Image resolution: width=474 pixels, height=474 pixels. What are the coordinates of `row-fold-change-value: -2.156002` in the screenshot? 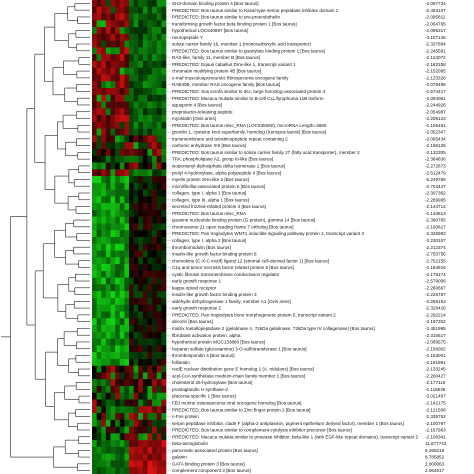 It's located at (435, 348).